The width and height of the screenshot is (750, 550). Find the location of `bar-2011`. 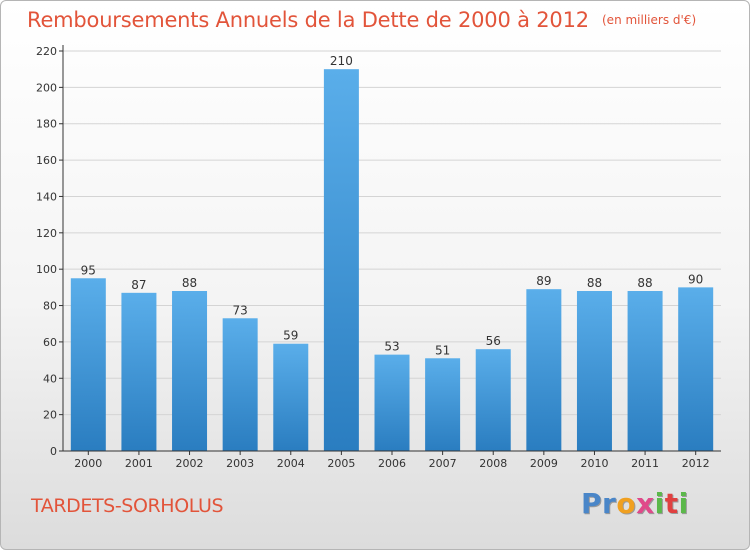

bar-2011 is located at coordinates (645, 371).